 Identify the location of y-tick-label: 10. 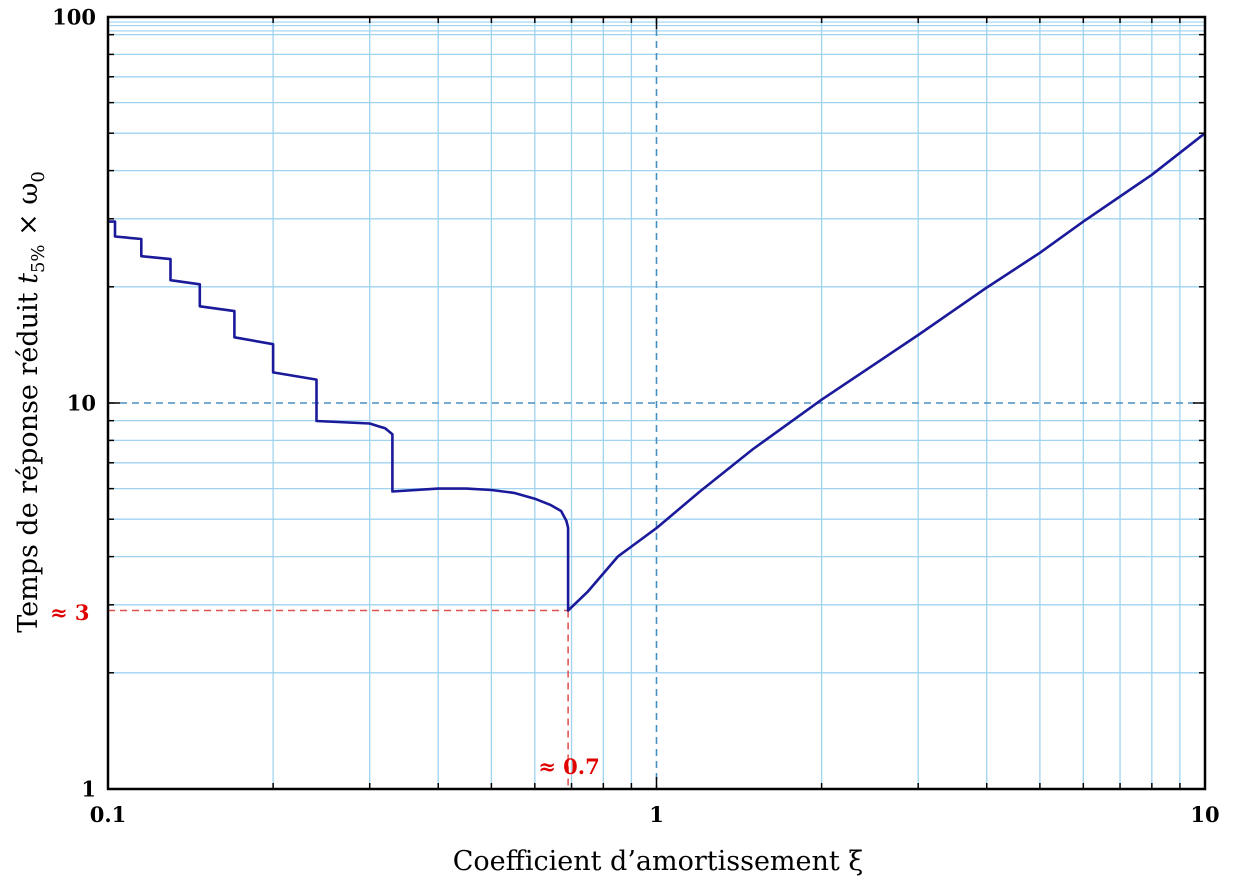
(81, 403).